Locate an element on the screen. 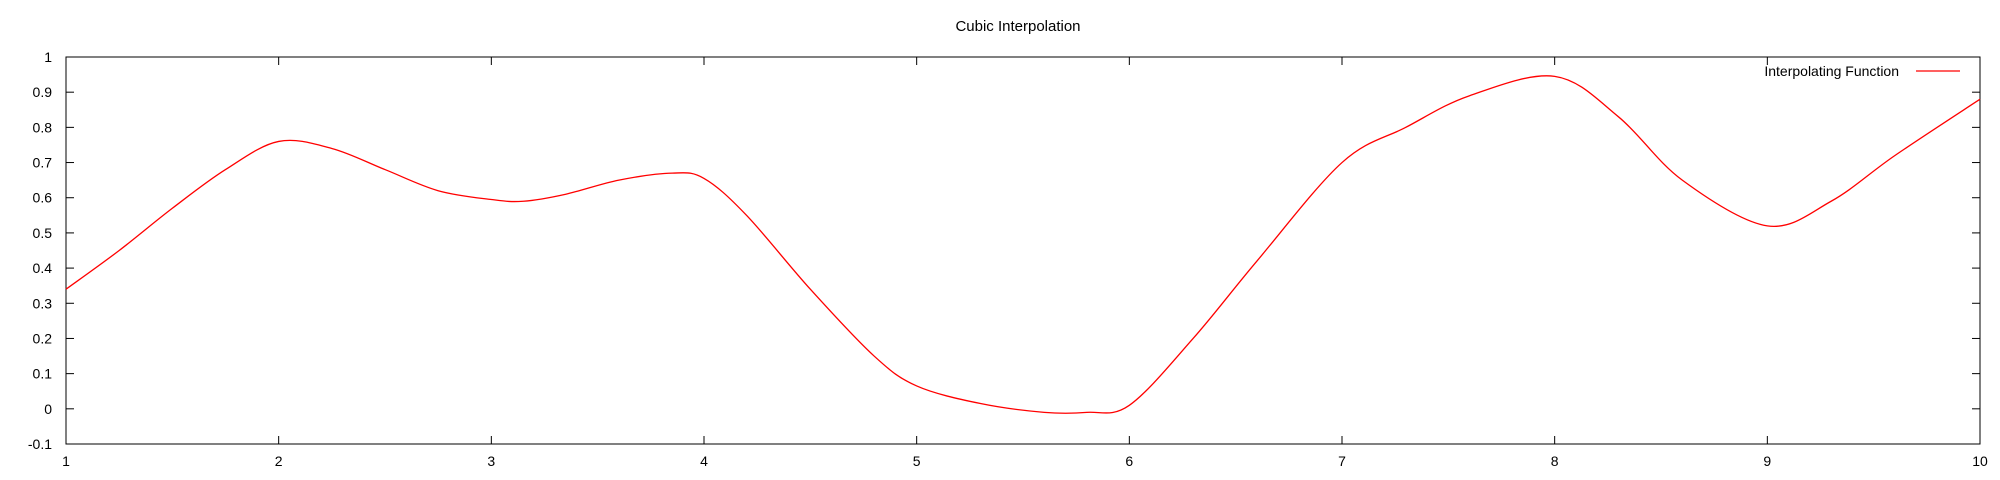  x-tick-label: 3 is located at coordinates (491, 461).